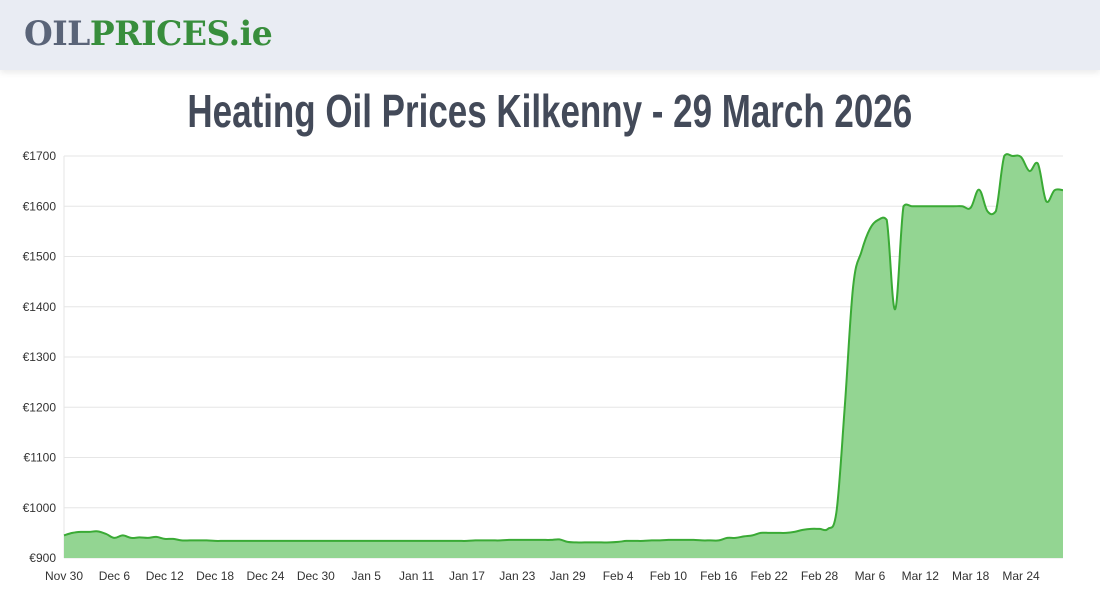 This screenshot has height=600, width=1100. Describe the element at coordinates (40, 257) in the screenshot. I see `y-tick-label: €1500` at that location.